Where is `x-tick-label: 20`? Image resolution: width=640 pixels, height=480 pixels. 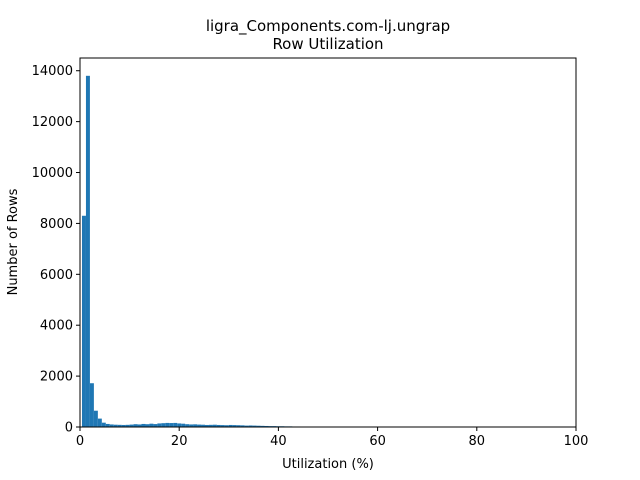 x-tick-label: 20 is located at coordinates (179, 441).